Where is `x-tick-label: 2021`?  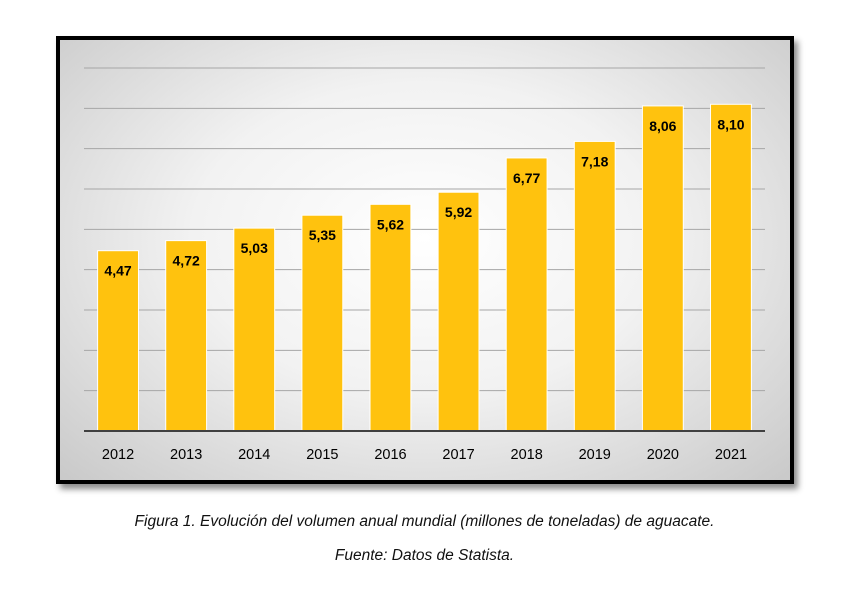
x-tick-label: 2021 is located at coordinates (731, 455).